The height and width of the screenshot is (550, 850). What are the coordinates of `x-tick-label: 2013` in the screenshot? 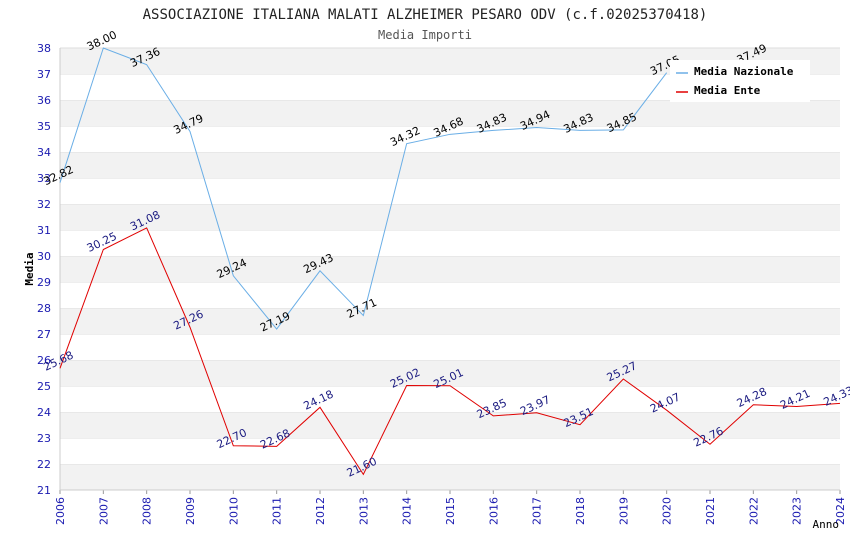 It's located at (363, 511).